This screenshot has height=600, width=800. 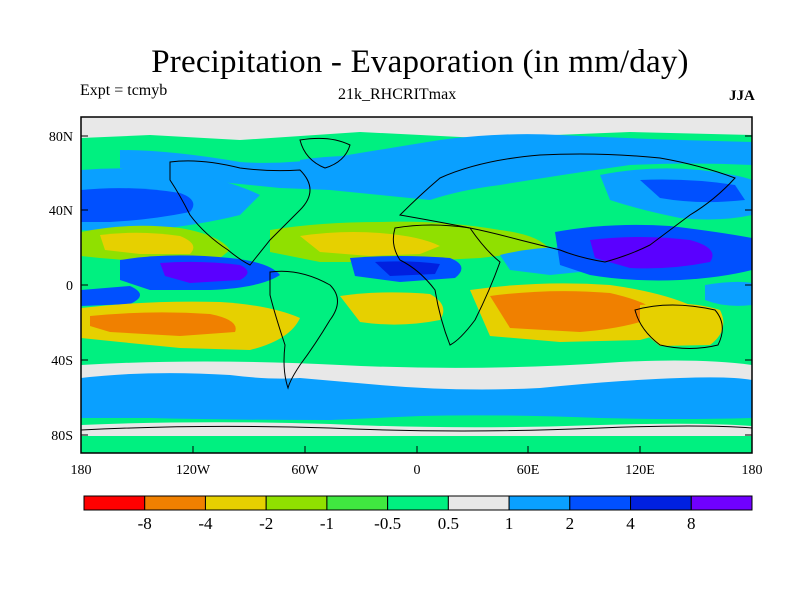 What do you see at coordinates (448, 523) in the screenshot?
I see `colorbar-label: 0.5` at bounding box center [448, 523].